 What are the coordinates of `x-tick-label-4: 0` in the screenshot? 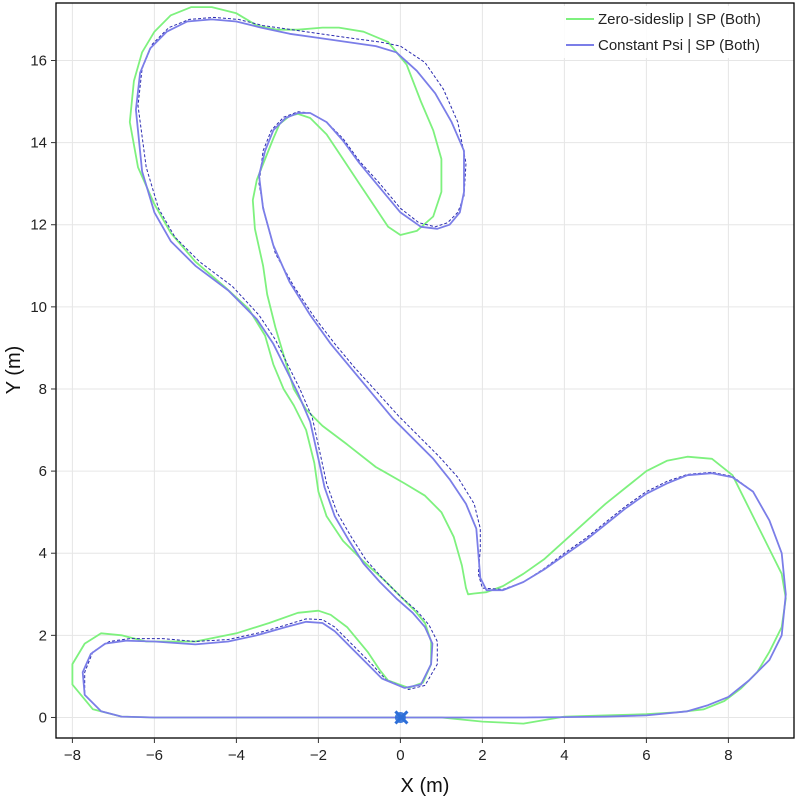 It's located at (400, 755).